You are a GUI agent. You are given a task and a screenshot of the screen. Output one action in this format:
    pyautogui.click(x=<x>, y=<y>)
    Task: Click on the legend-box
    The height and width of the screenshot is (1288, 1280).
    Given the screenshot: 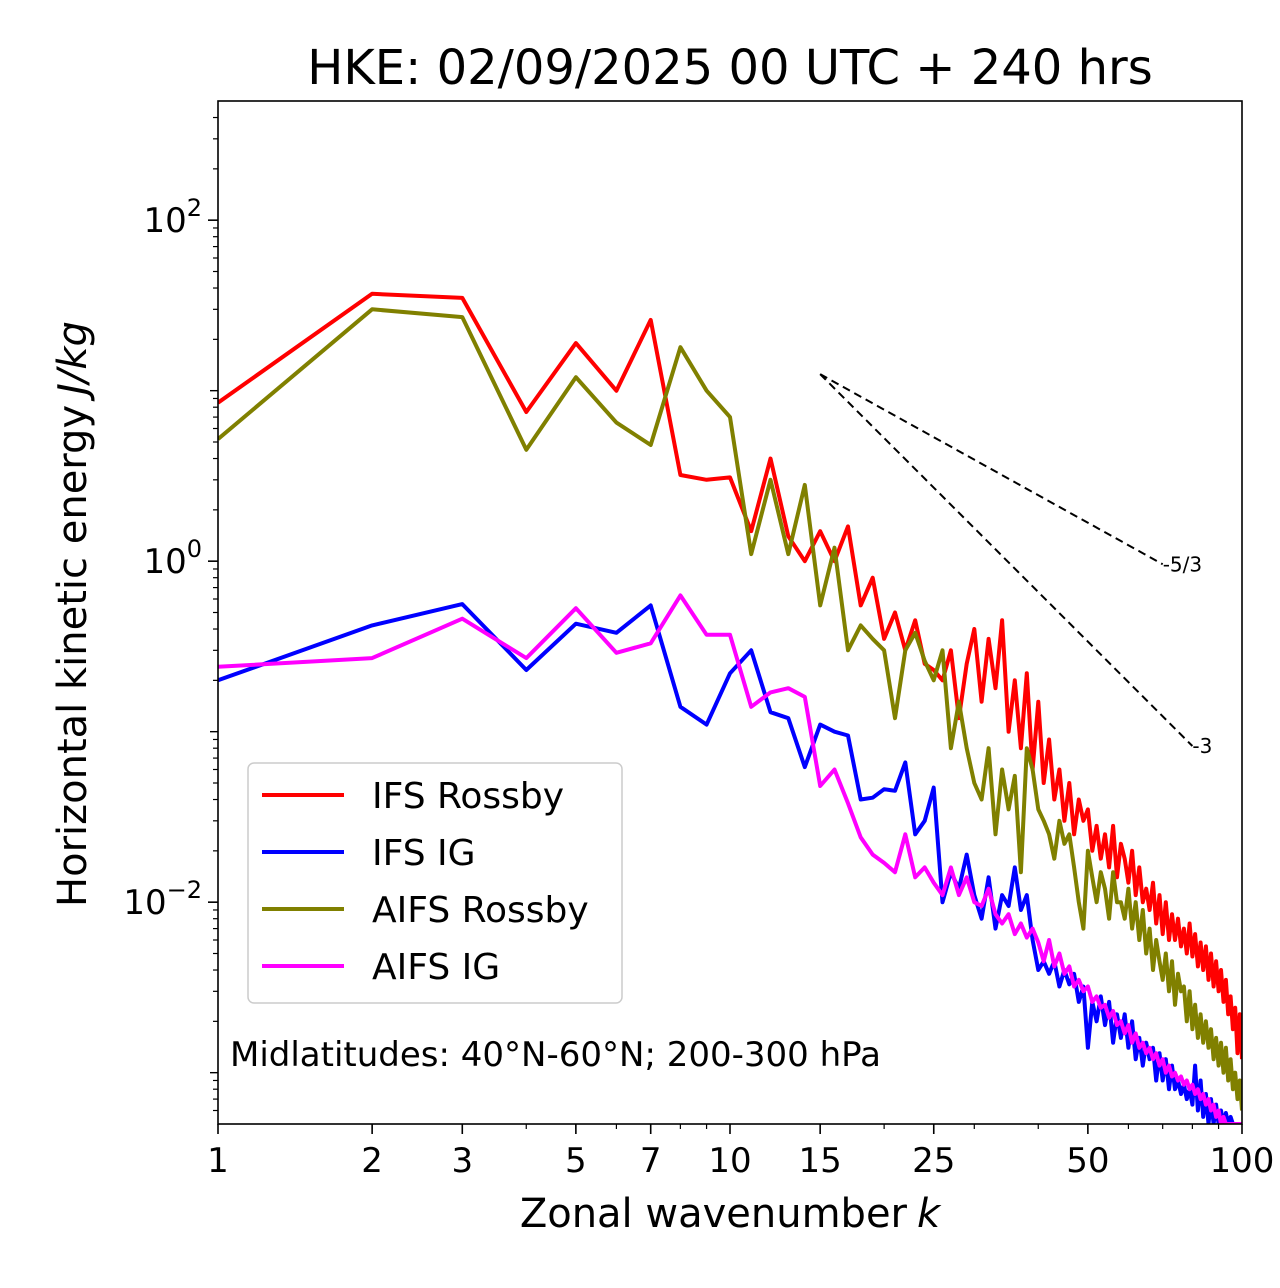 What is the action you would take?
    pyautogui.click(x=435, y=883)
    